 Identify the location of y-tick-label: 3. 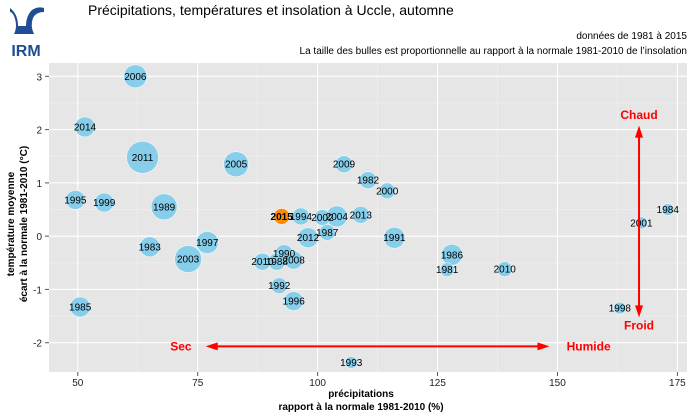
(39, 77).